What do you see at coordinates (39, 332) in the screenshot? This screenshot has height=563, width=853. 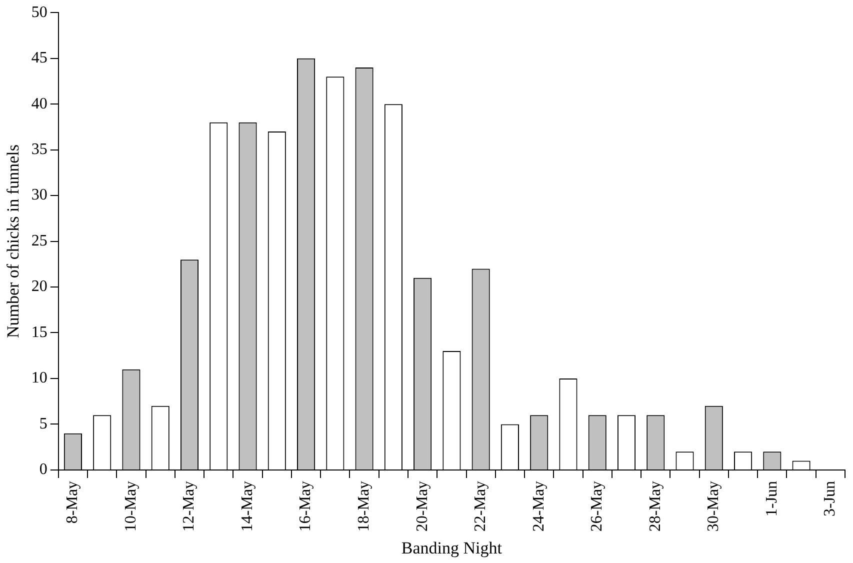 I see `y-tick-label: 15` at bounding box center [39, 332].